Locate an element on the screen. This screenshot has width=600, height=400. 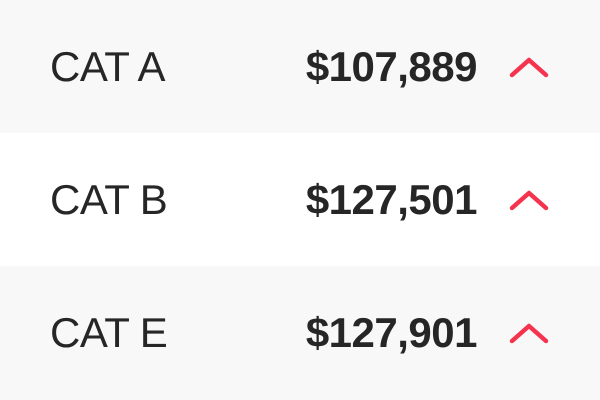
category-label: CAT E is located at coordinates (109, 332).